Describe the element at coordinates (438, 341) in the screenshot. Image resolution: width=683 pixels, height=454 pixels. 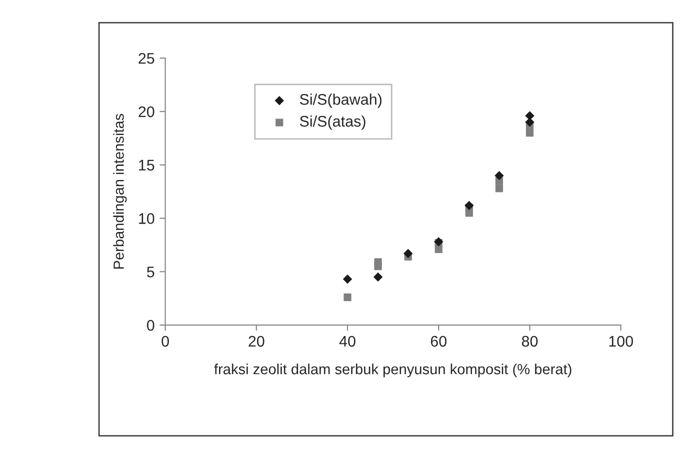
I see `x-tick-label: 60` at that location.